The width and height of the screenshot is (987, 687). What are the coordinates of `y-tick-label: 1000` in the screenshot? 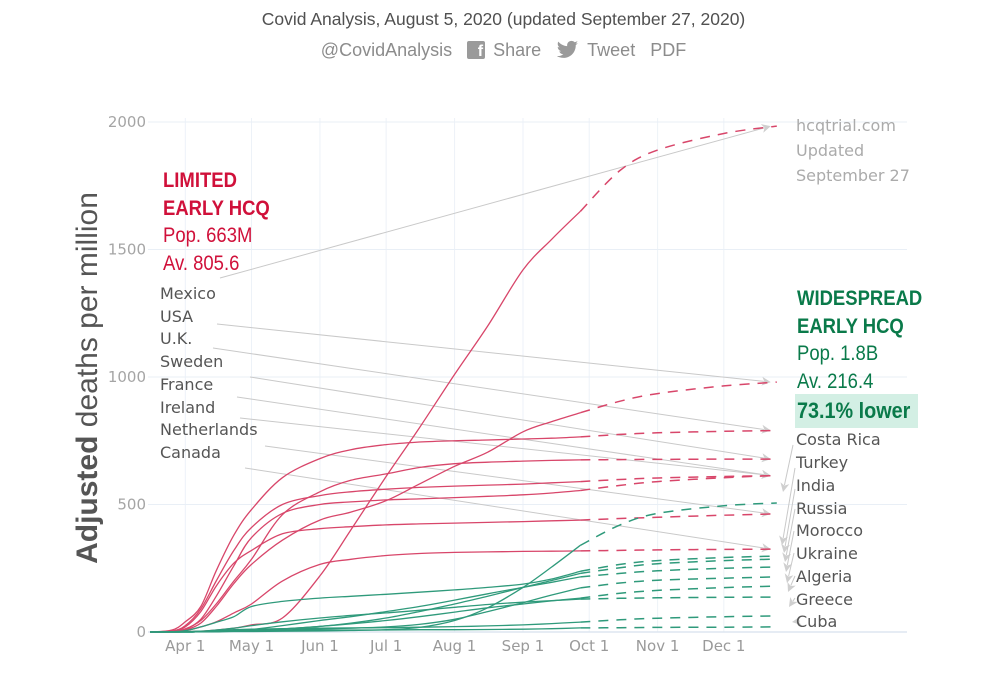 It's located at (127, 377).